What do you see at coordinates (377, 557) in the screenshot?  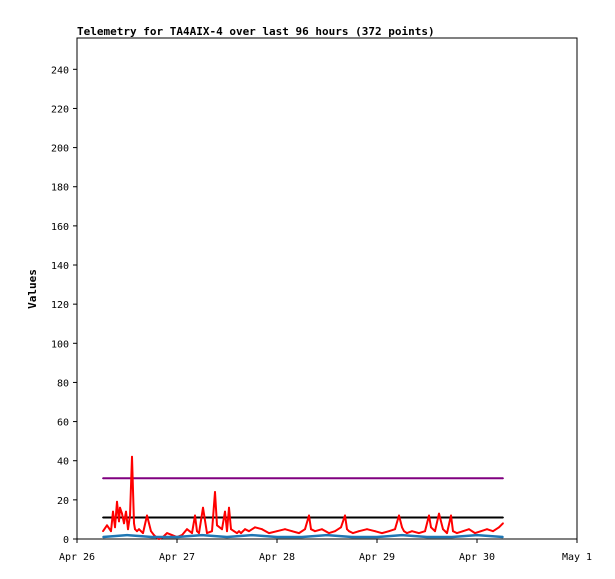 I see `x-tick-label: Apr 29` at bounding box center [377, 557].